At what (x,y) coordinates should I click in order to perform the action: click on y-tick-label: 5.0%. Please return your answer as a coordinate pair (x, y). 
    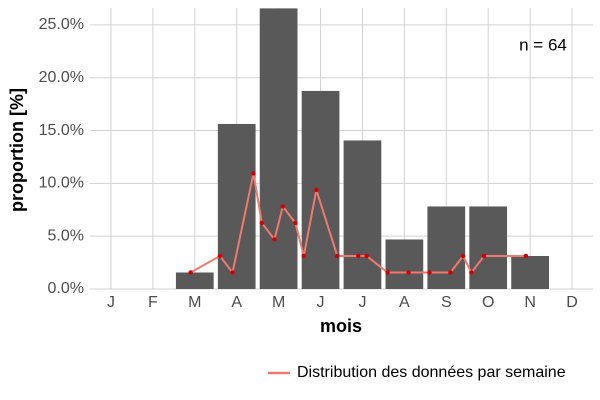
    Looking at the image, I should click on (66, 235).